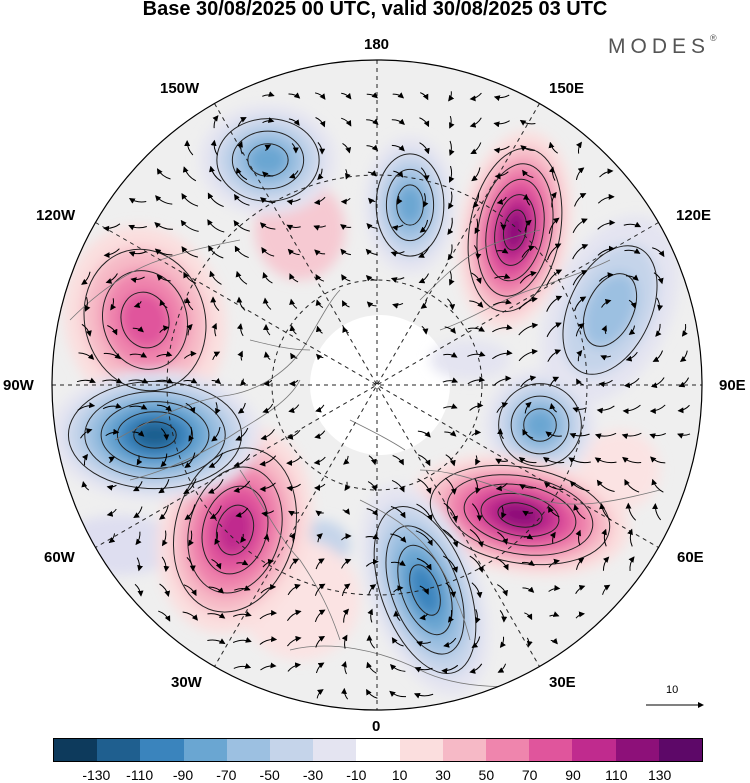 The image size is (750, 783). I want to click on colorbar-tick-label: -30, so click(313, 775).